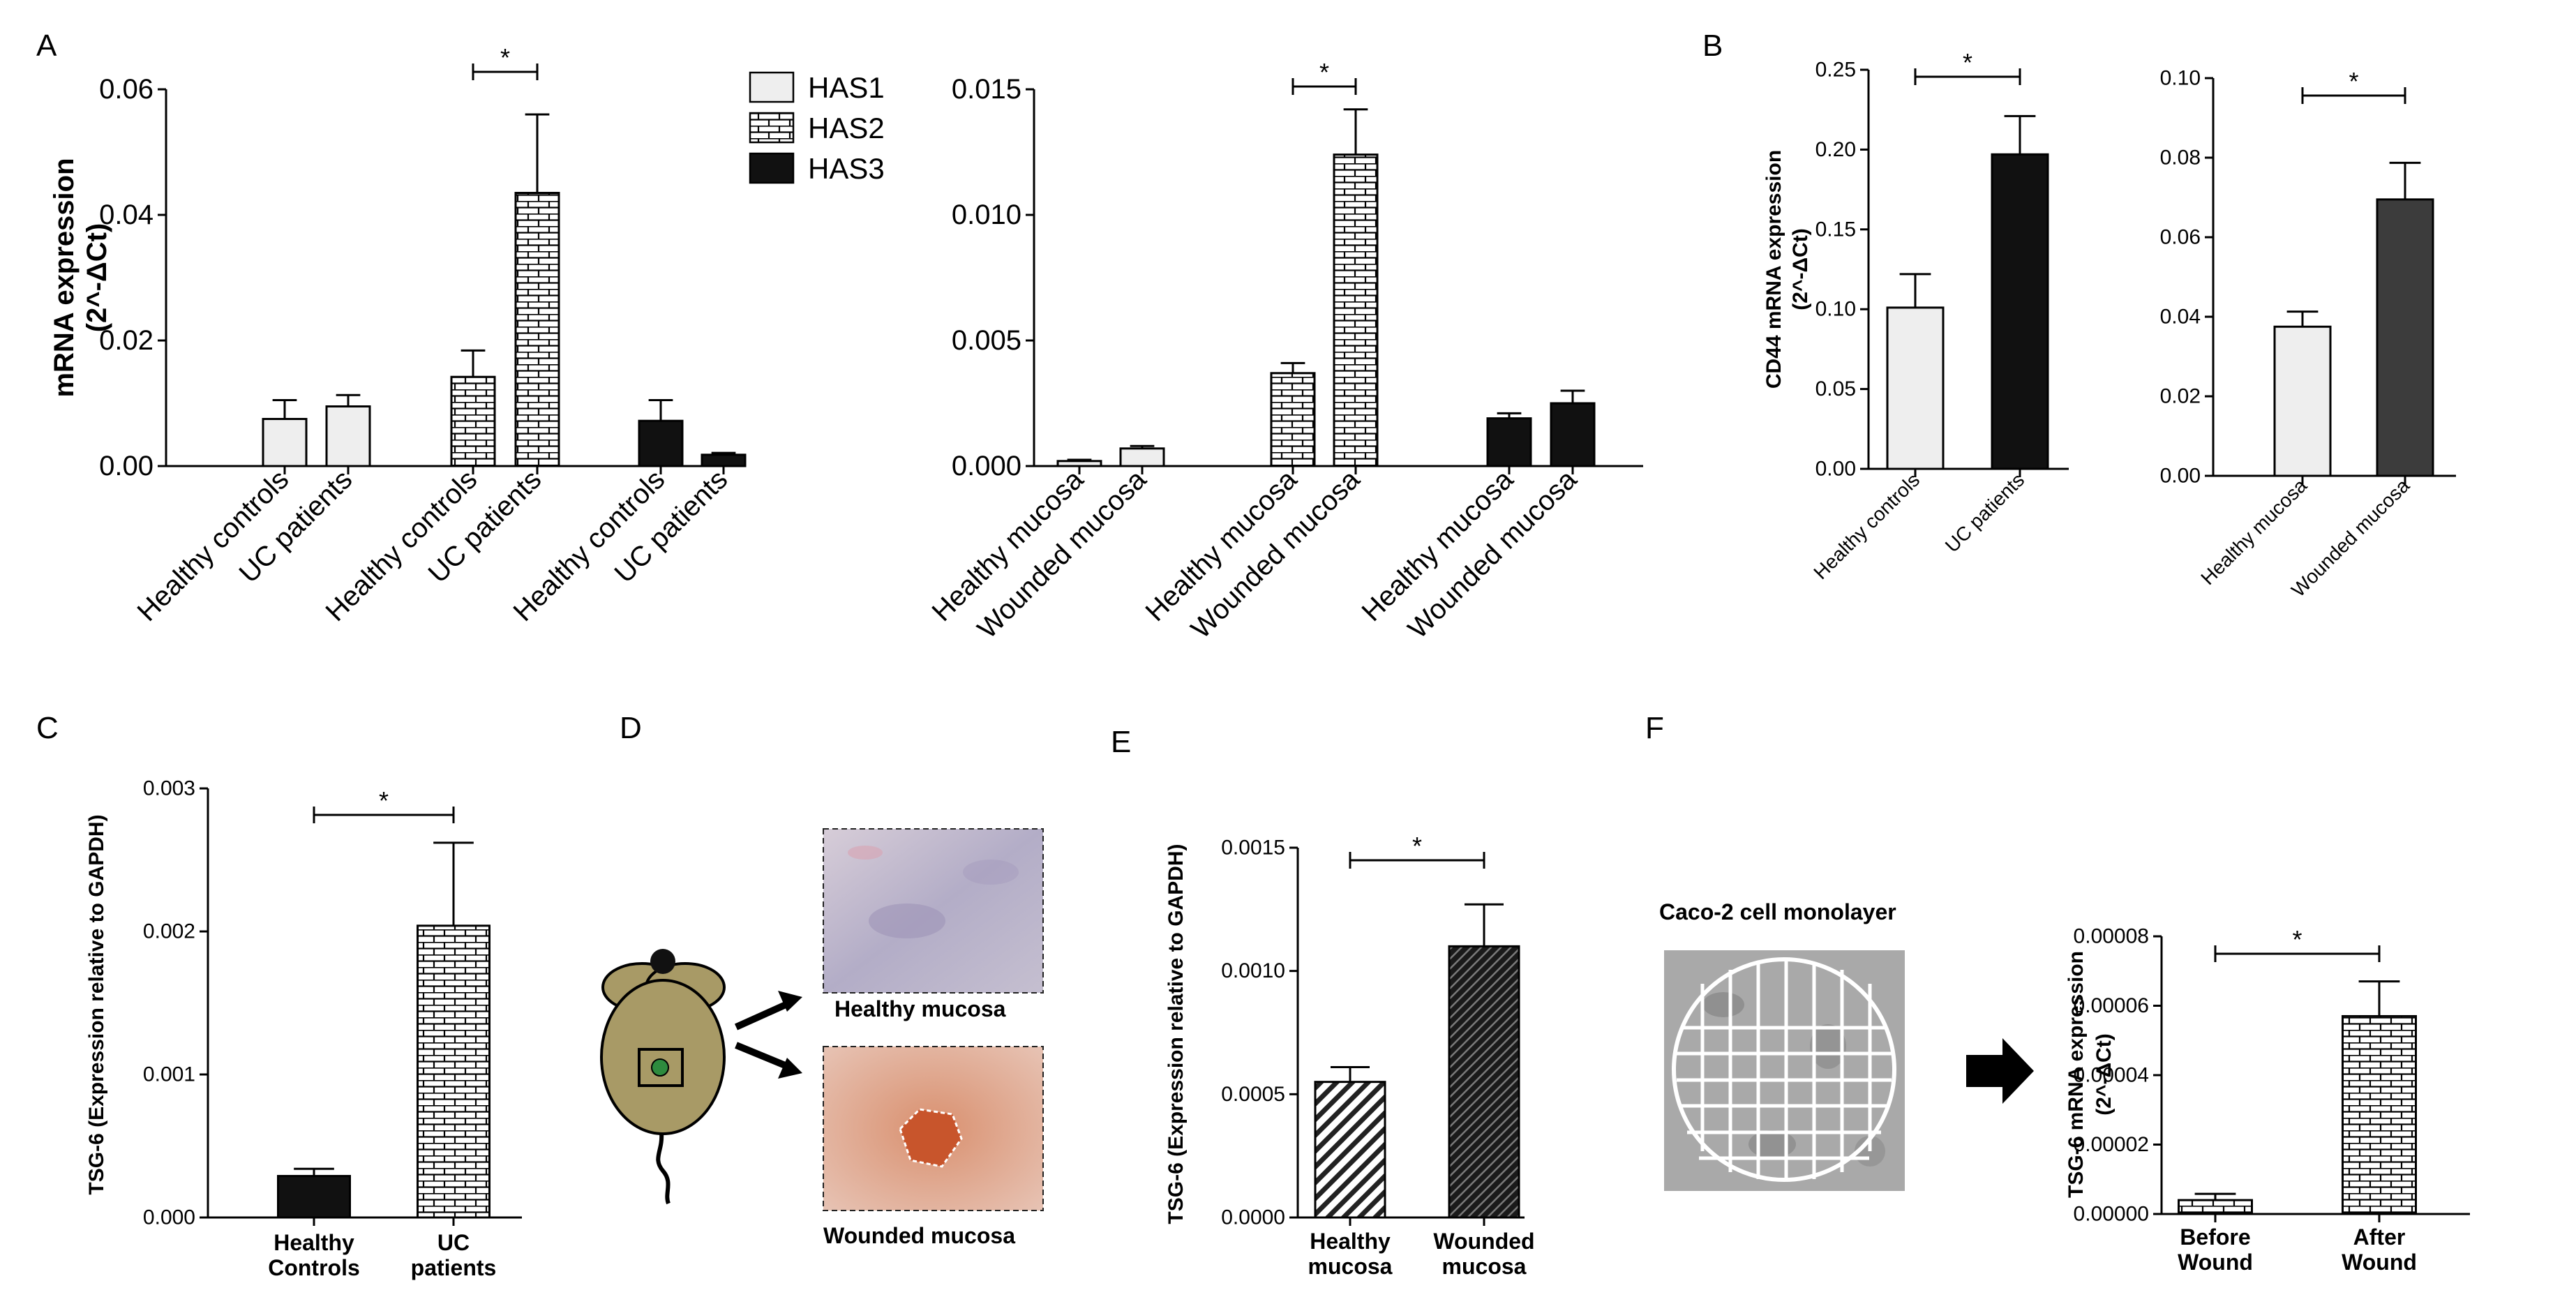 This screenshot has width=2576, height=1304. What do you see at coordinates (1253, 1217) in the screenshot?
I see `y-tick-label: 0.0000` at bounding box center [1253, 1217].